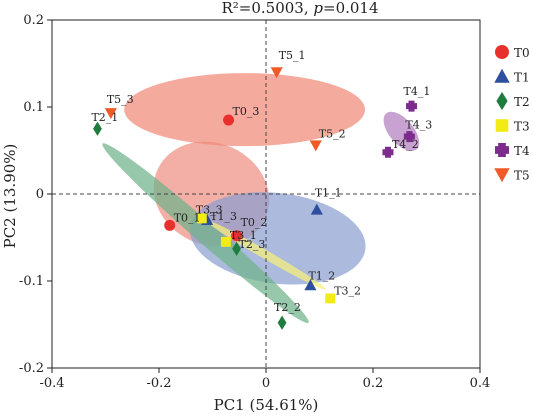 Image resolution: width=533 pixels, height=417 pixels. What do you see at coordinates (522, 151) in the screenshot?
I see `legend-label-t4: T4` at bounding box center [522, 151].